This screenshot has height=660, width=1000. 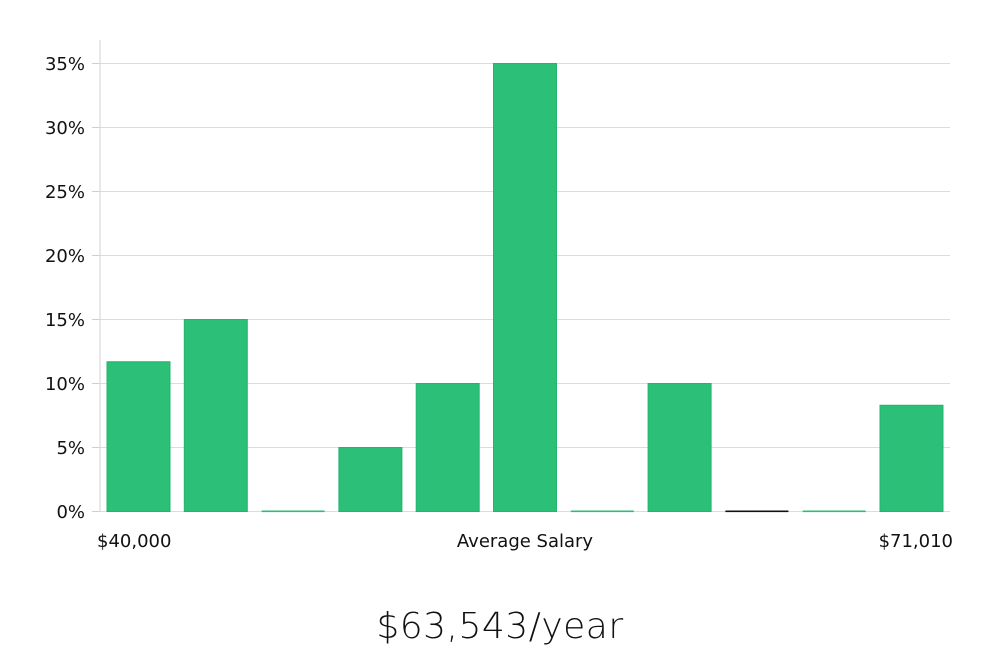 I want to click on y-tick-label-10: 10%, so click(x=65, y=384).